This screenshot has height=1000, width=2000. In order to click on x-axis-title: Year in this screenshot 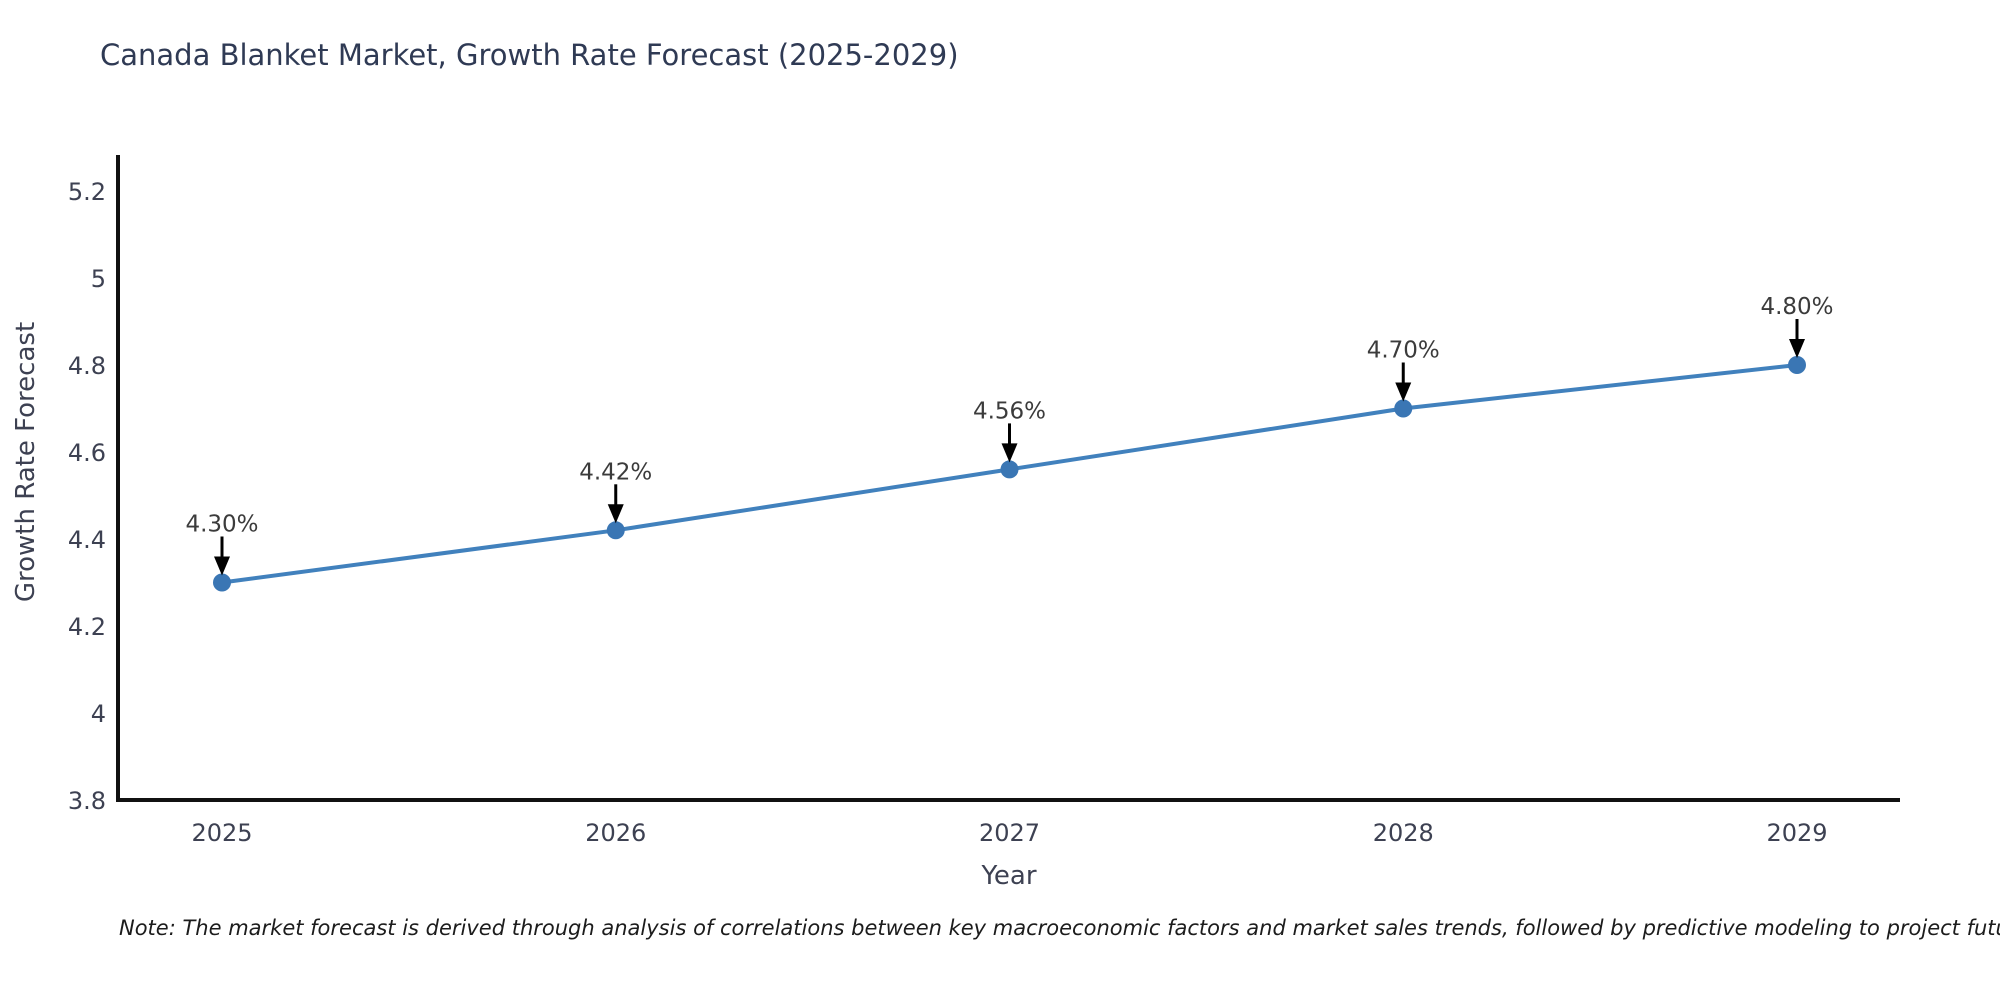, I will do `click(1009, 876)`.